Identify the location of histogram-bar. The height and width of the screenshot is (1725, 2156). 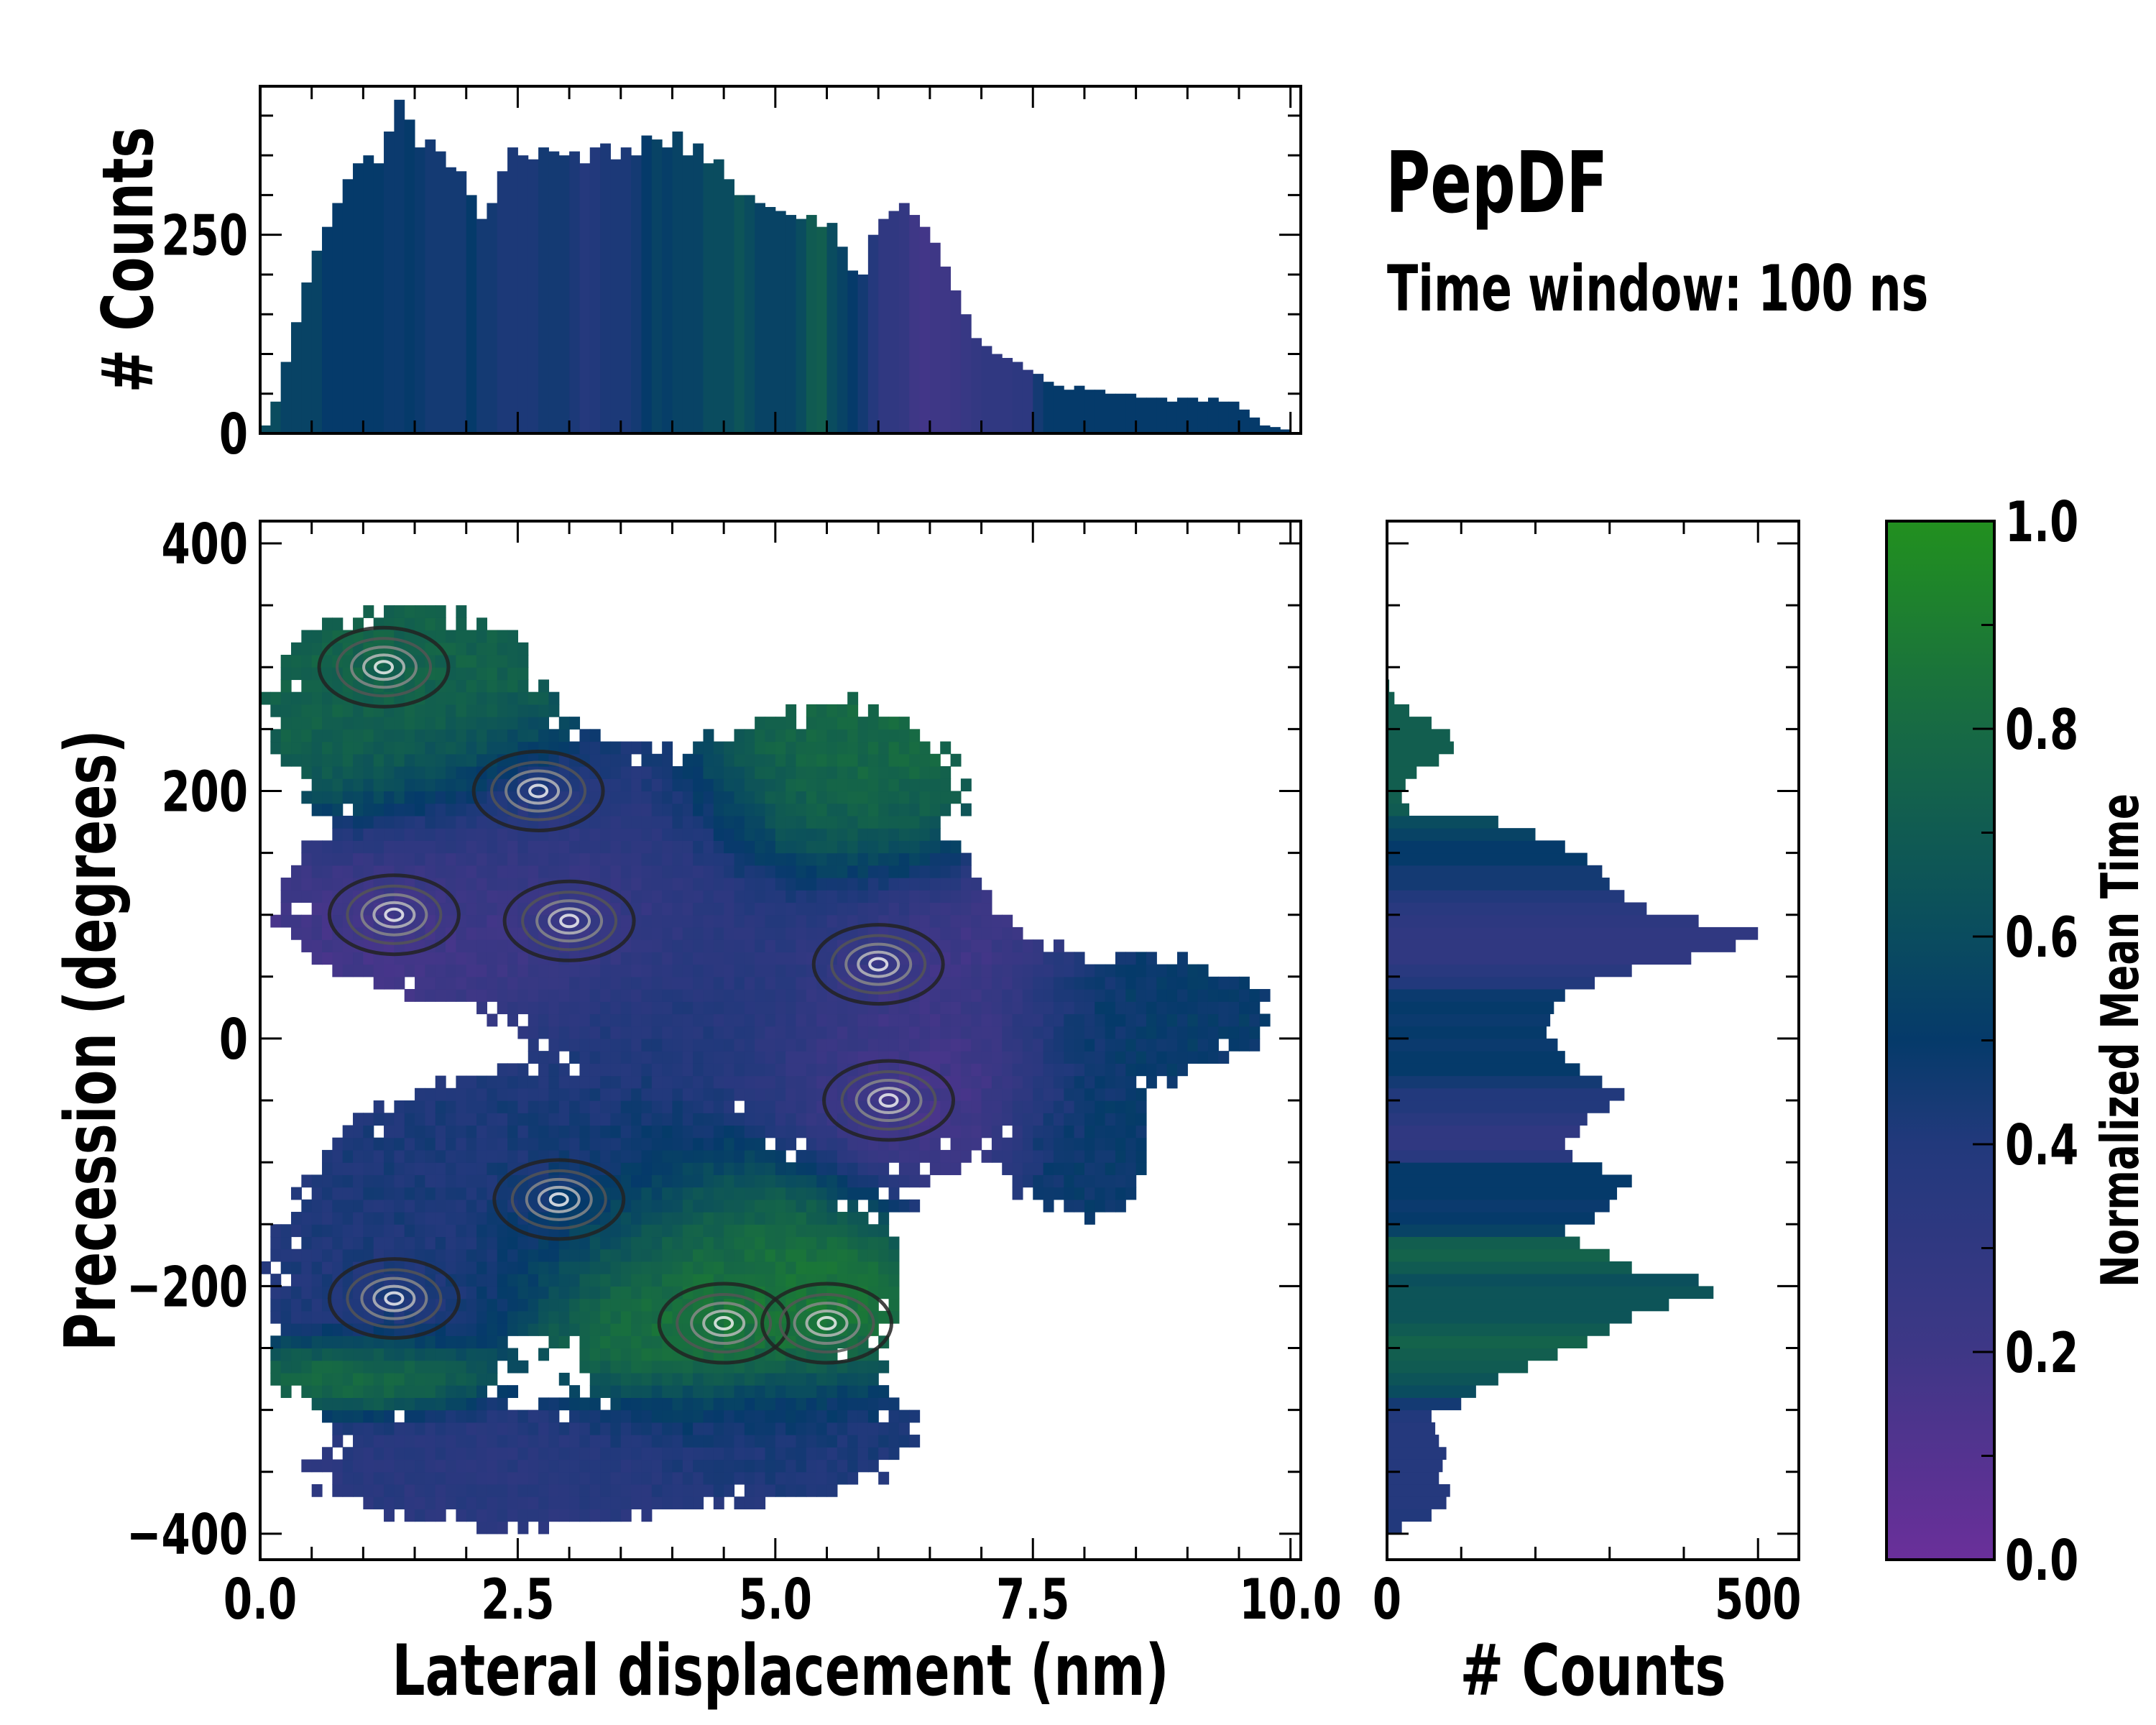
(1495, 871).